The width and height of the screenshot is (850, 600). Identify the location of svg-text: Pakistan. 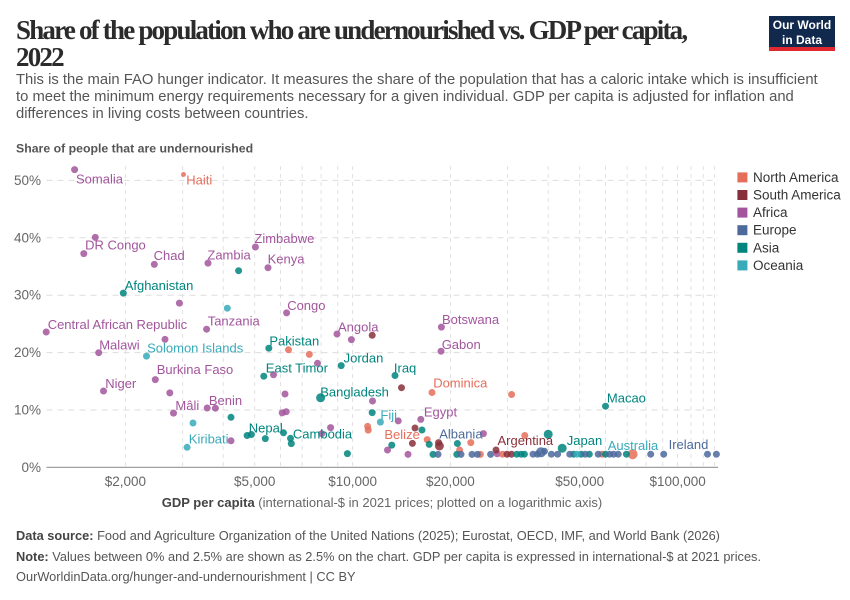
(294, 340).